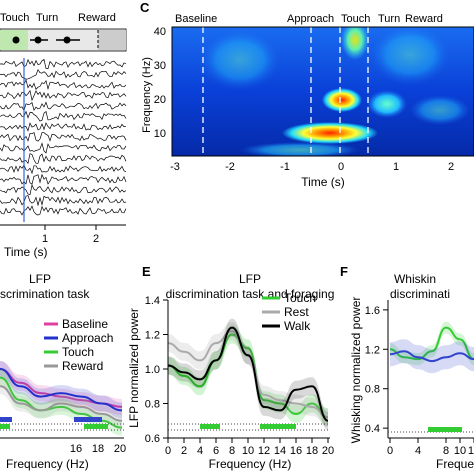 The image size is (474, 474). Describe the element at coordinates (160, 134) in the screenshot. I see `c-ytick-10: 10` at that location.